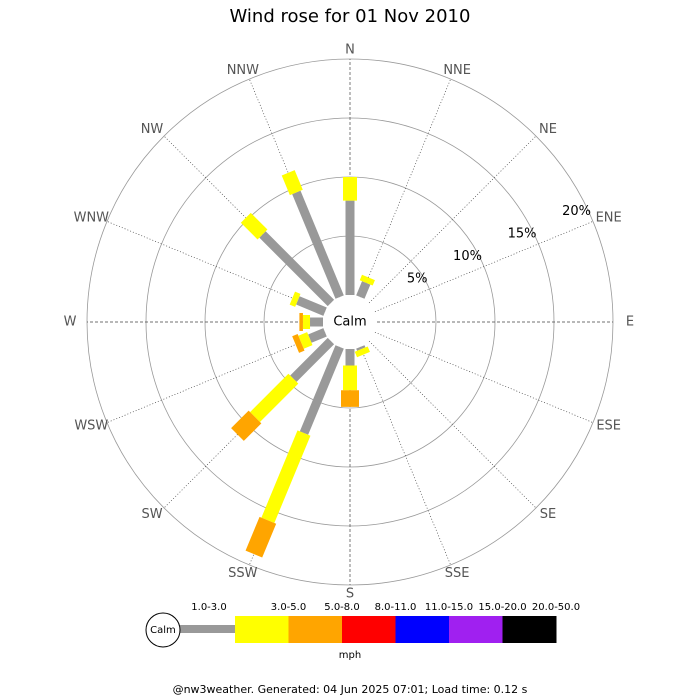  What do you see at coordinates (502, 607) in the screenshot?
I see `legend-label: 15.0-20.0` at bounding box center [502, 607].